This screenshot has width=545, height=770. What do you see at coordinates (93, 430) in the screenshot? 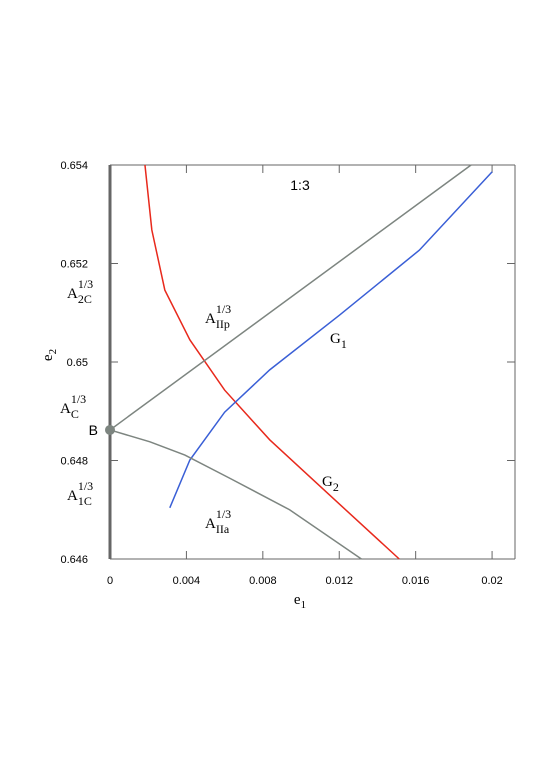
I see `point-label: B` at bounding box center [93, 430].